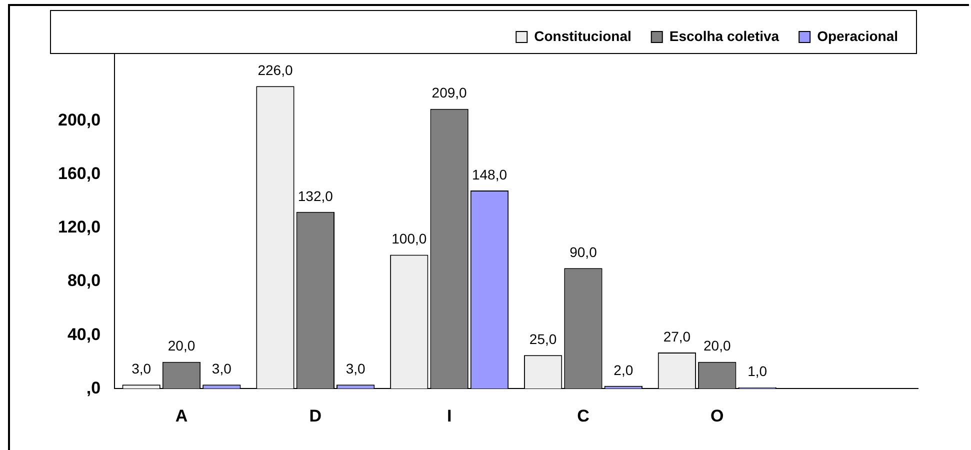 This screenshot has height=450, width=971. Describe the element at coordinates (857, 36) in the screenshot. I see `legend-label: Operacional` at that location.